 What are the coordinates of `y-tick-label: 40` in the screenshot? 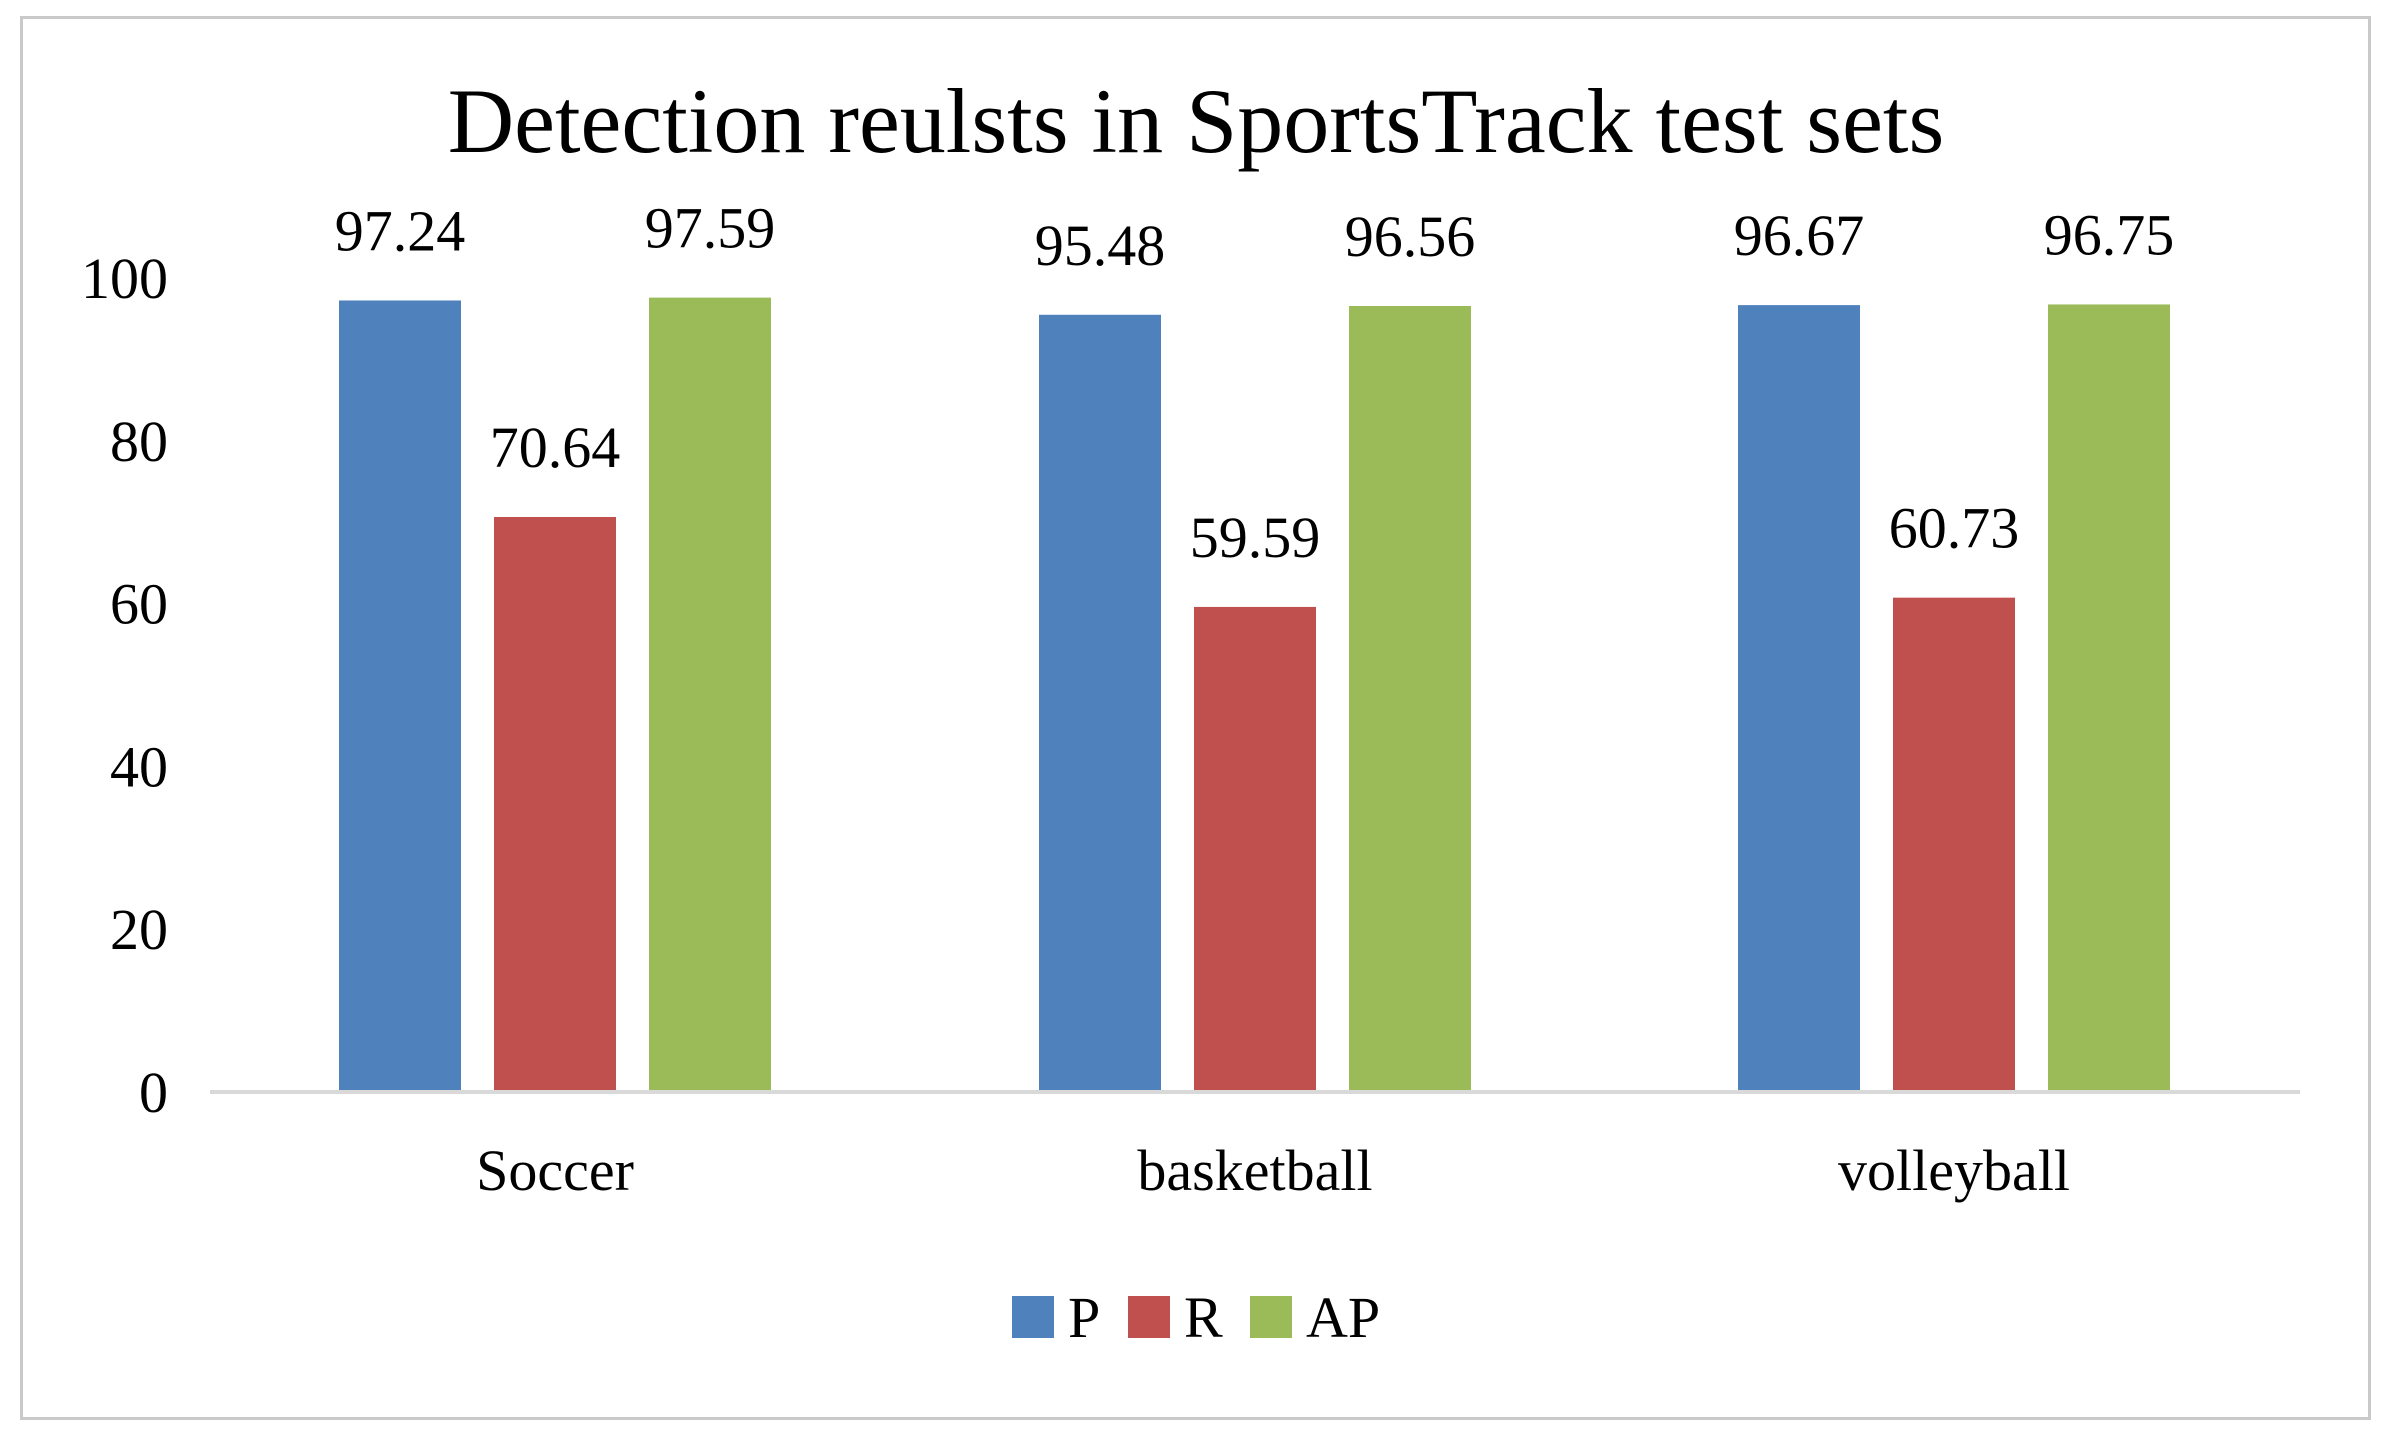 It's located at (139, 766).